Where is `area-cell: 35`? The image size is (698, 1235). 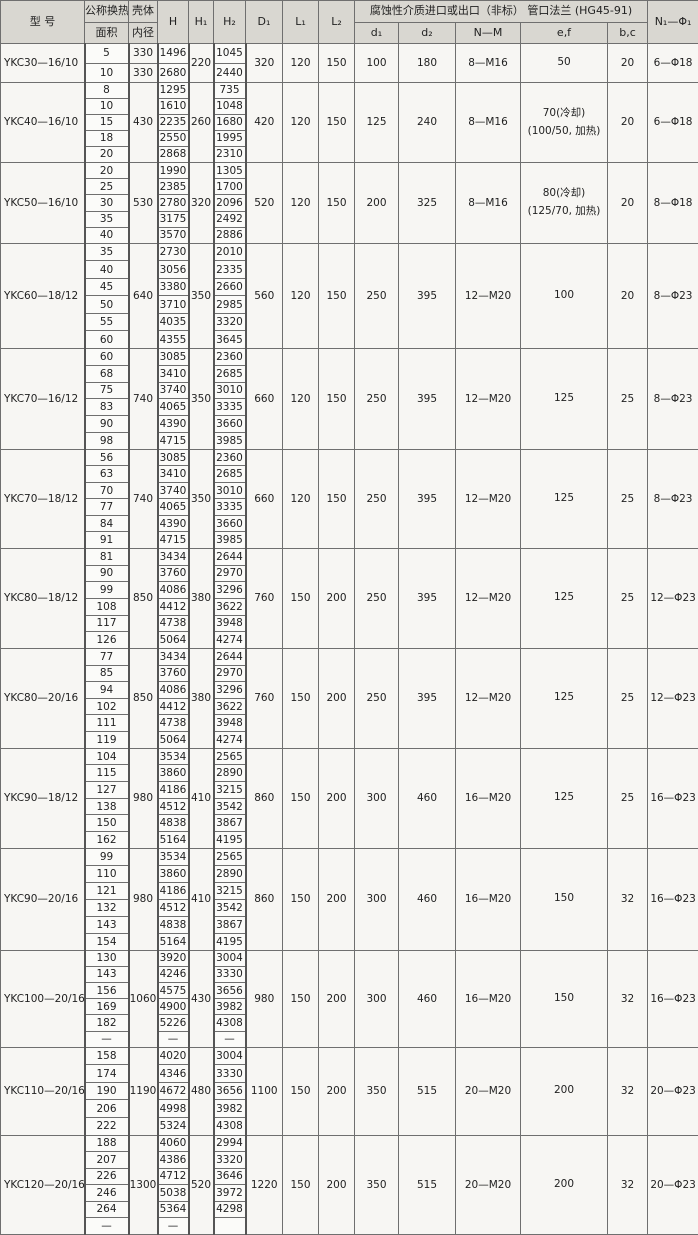
area-cell: 35 is located at coordinates (107, 219).